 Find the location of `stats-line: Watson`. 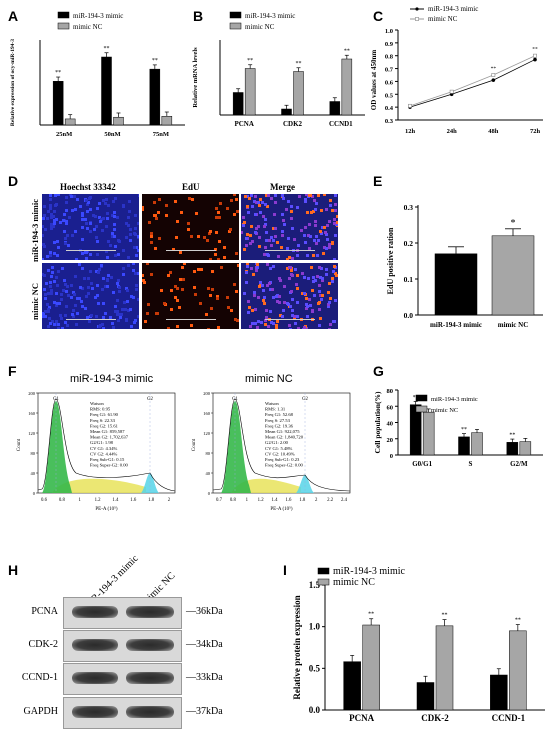

stats-line: Watson is located at coordinates (97, 403).